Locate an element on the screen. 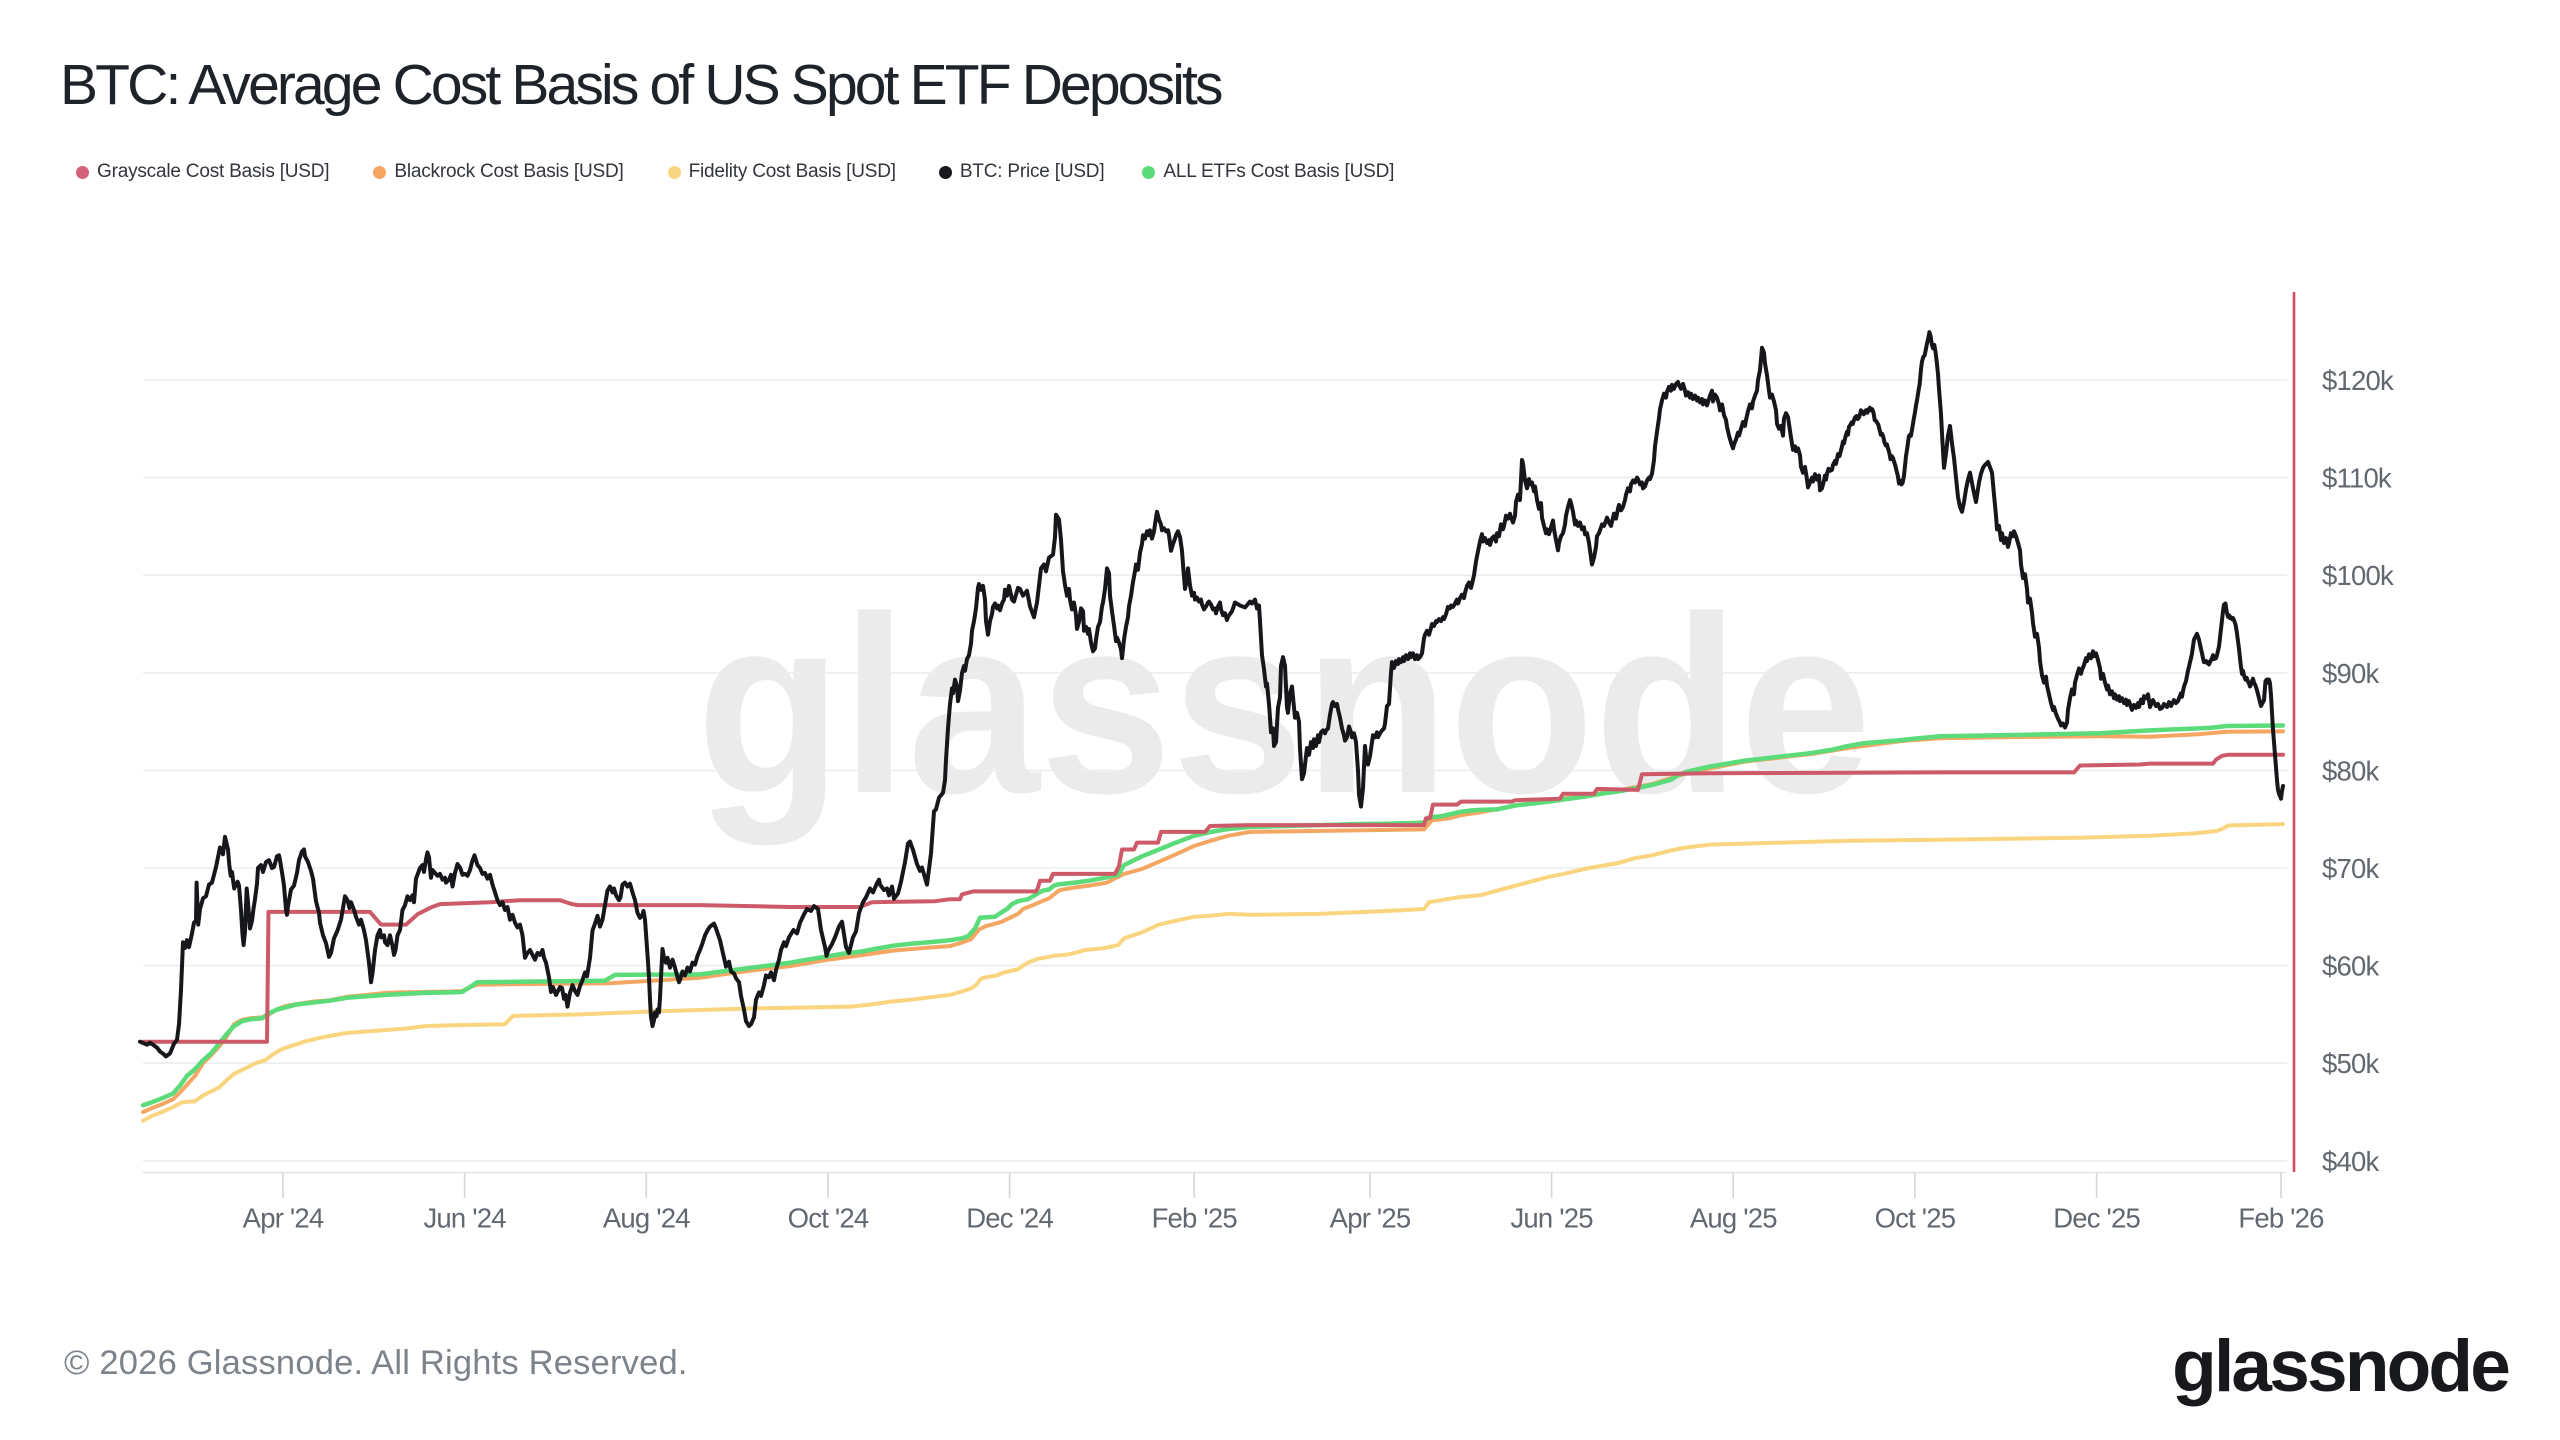 This screenshot has height=1440, width=2560. svg-text: Oct '24 is located at coordinates (828, 1218).